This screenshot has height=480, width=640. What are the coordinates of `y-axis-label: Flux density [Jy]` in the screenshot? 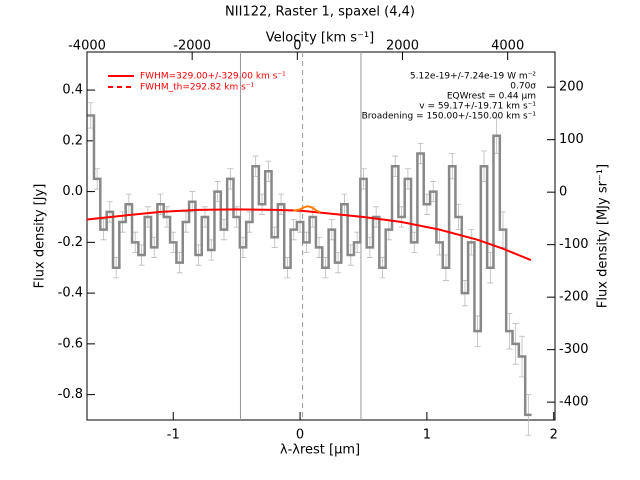 It's located at (40, 236).